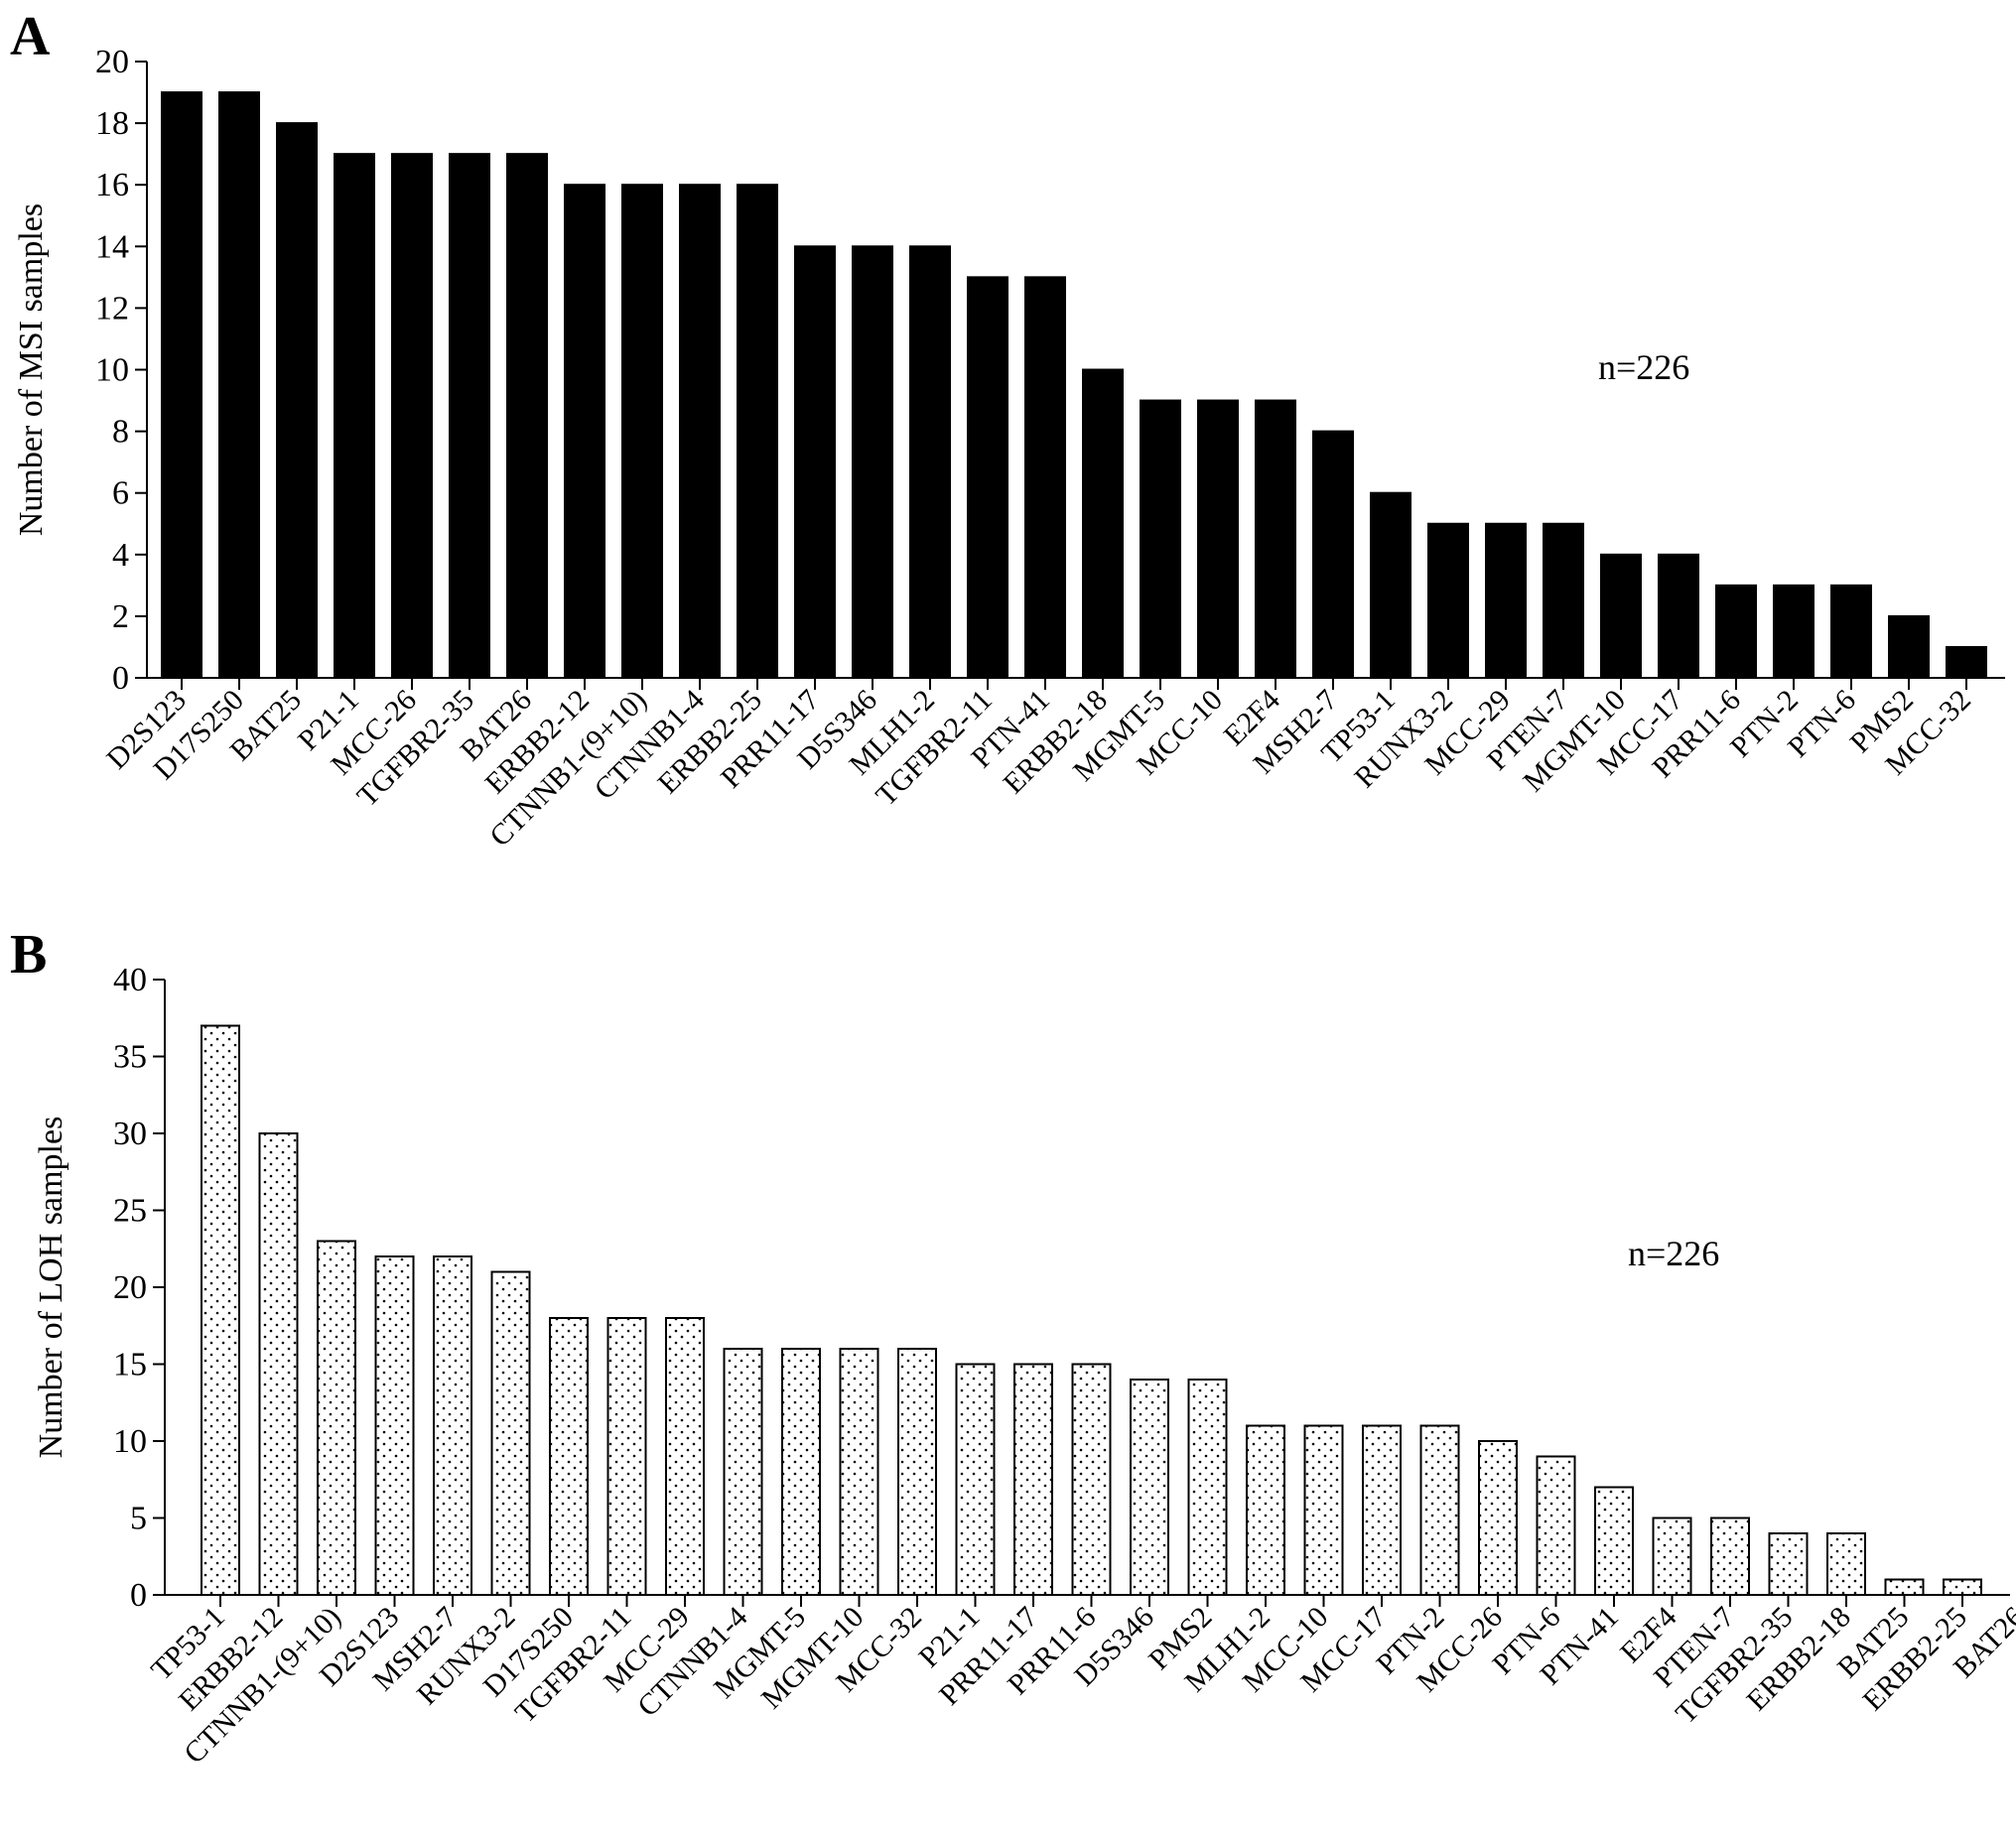 Image resolution: width=2016 pixels, height=1845 pixels. What do you see at coordinates (29, 955) in the screenshot?
I see `panel-label-b: B` at bounding box center [29, 955].